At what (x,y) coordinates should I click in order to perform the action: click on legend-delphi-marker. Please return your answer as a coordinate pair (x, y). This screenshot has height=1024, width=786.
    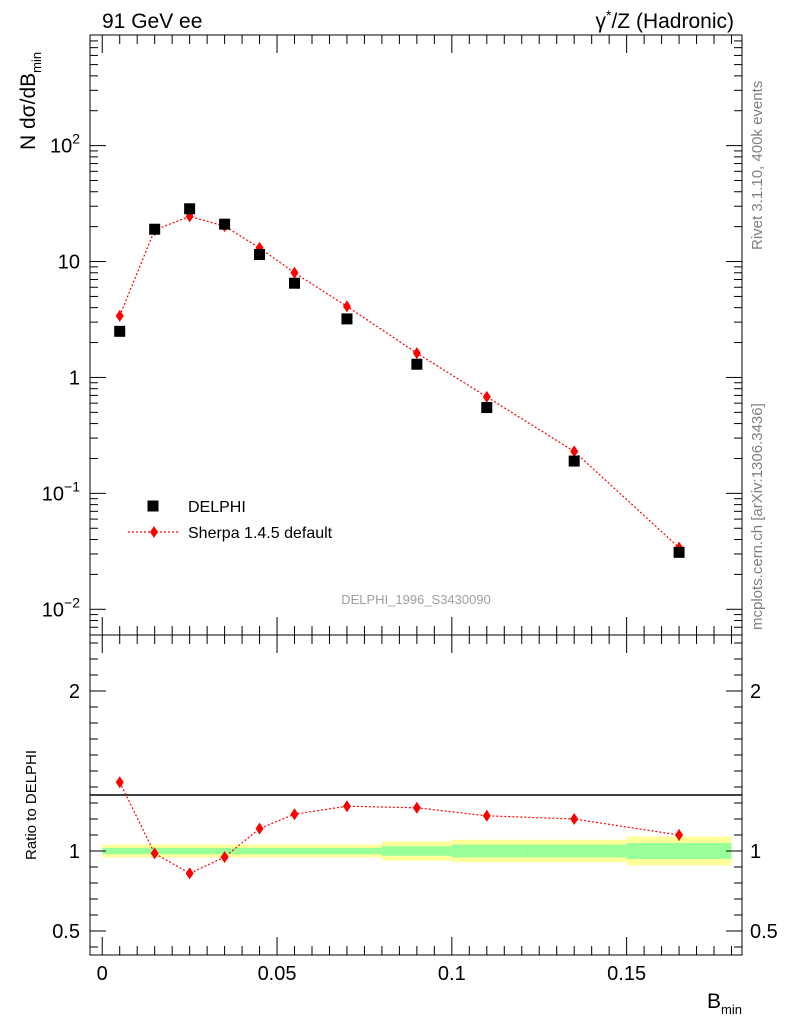
    Looking at the image, I should click on (153, 506).